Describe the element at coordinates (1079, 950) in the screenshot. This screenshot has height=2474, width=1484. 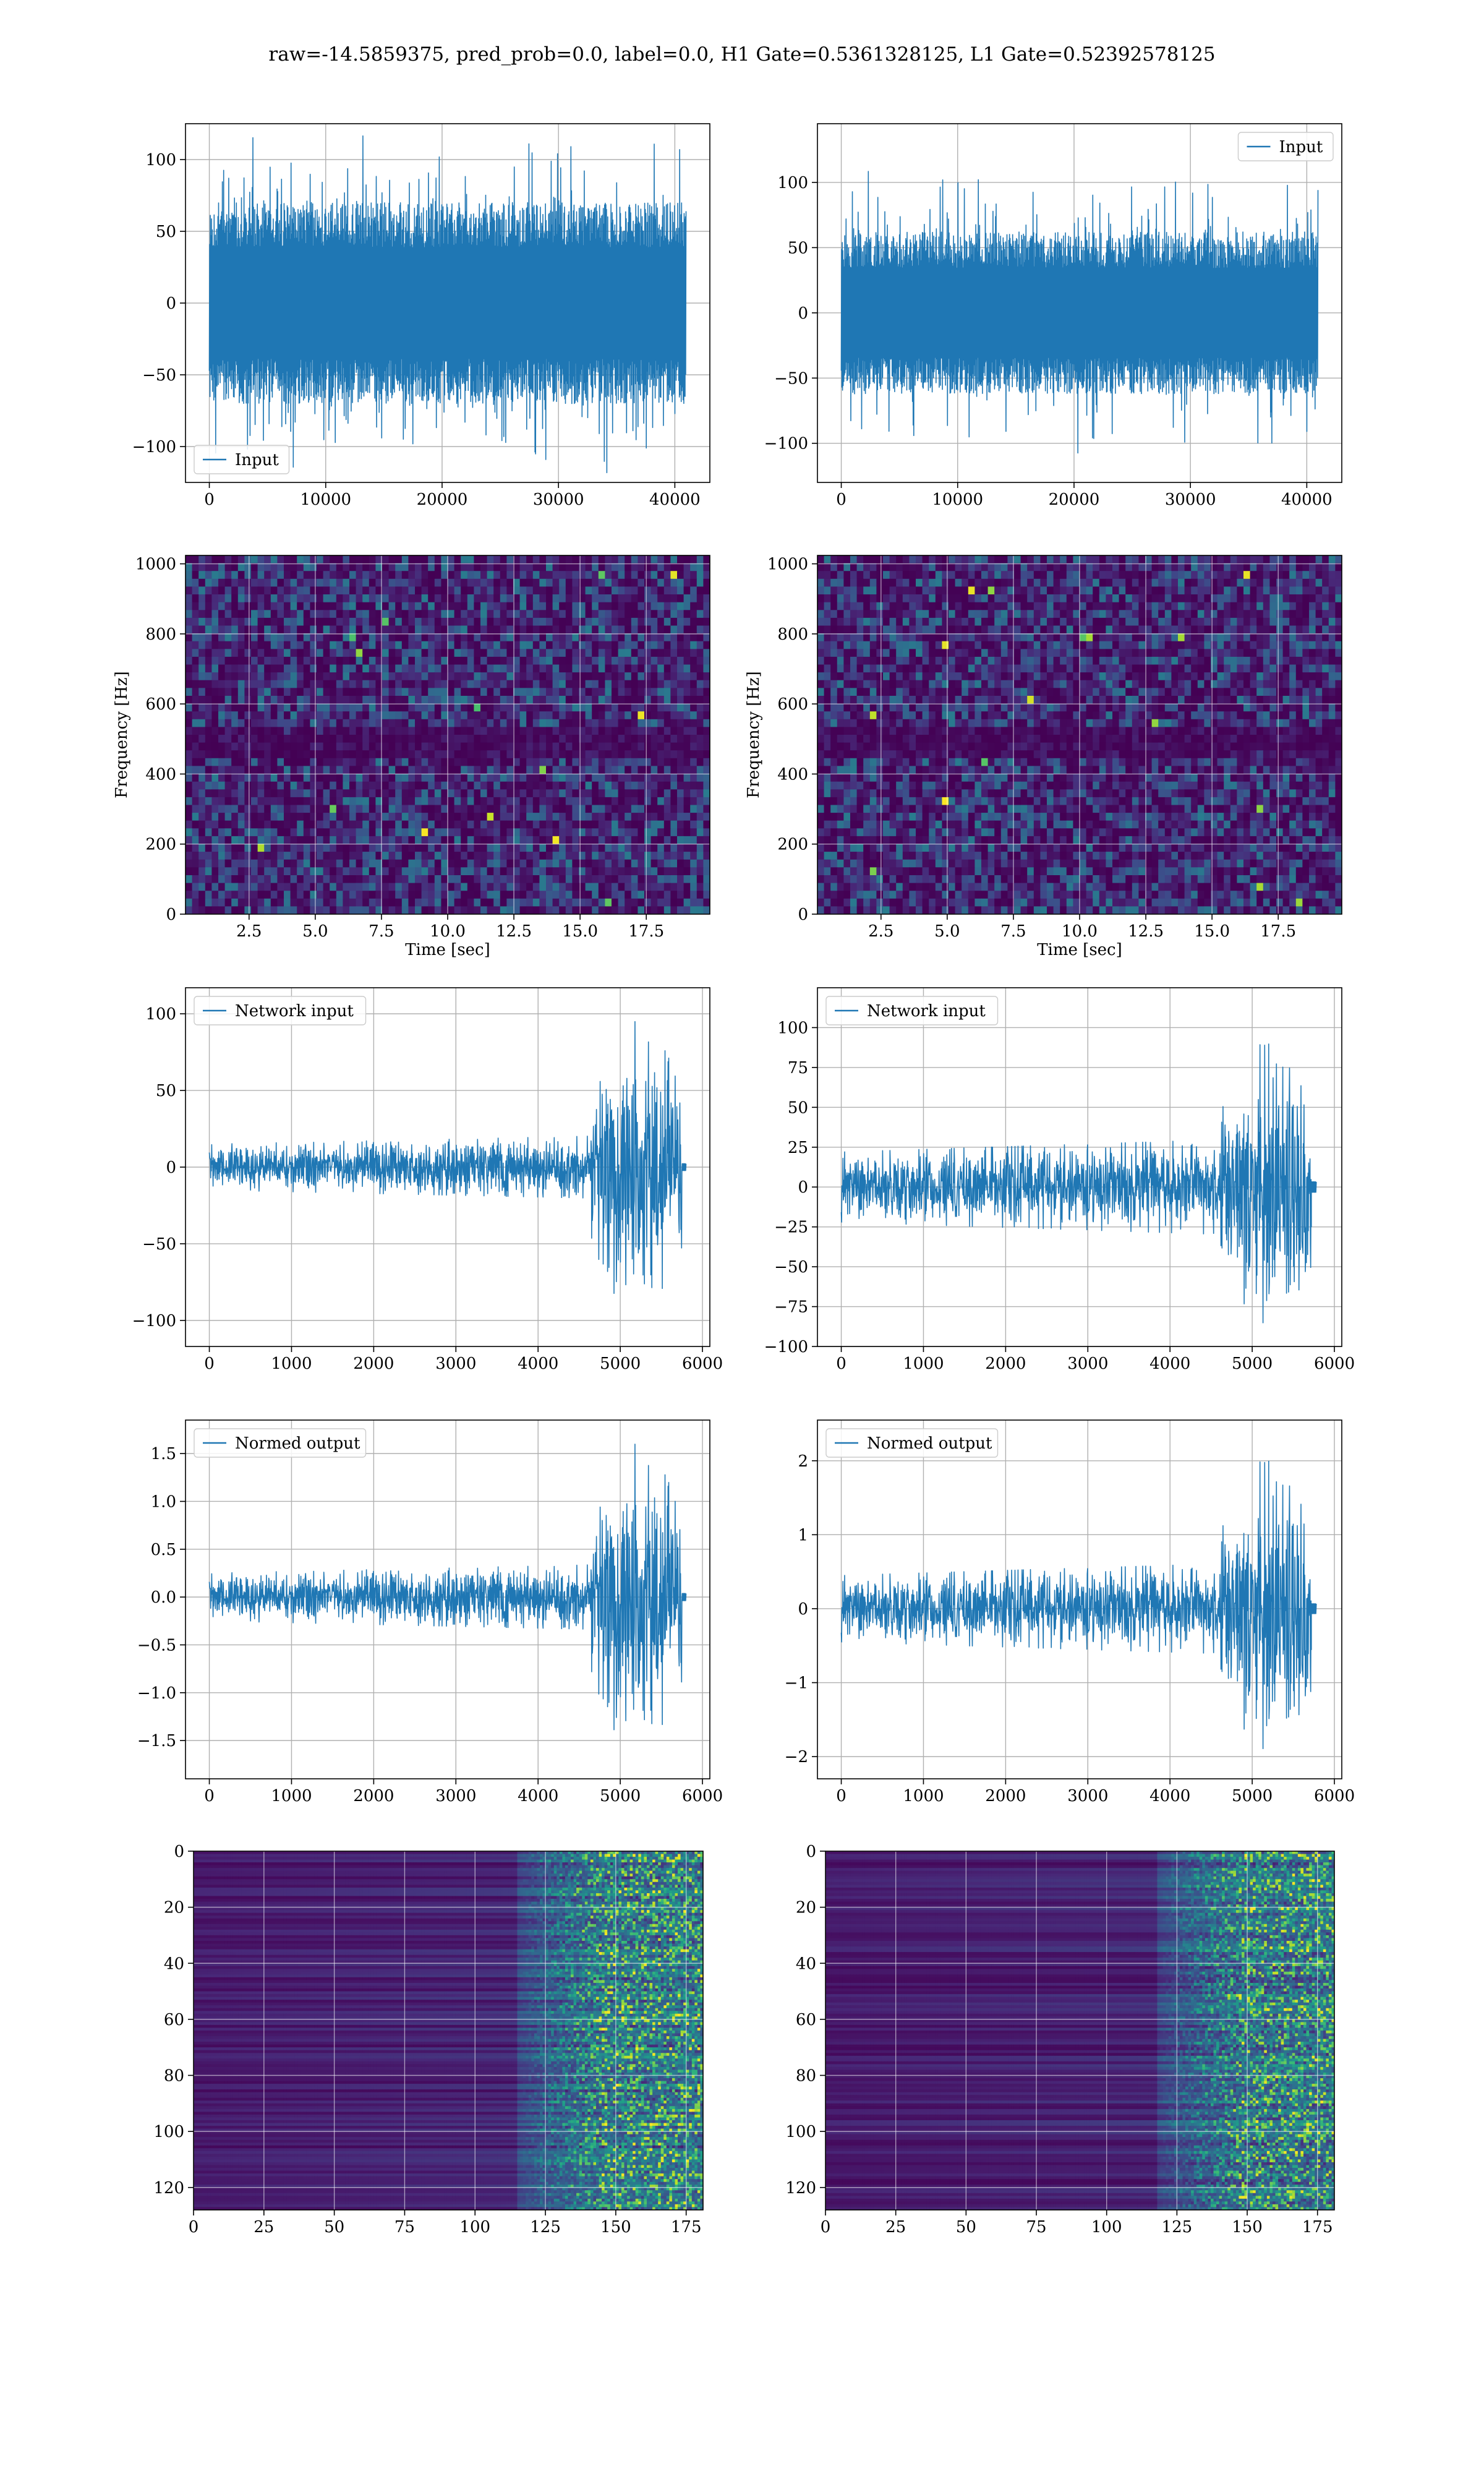
I see `l1-spectrogram-xlabel: Time [sec]` at that location.